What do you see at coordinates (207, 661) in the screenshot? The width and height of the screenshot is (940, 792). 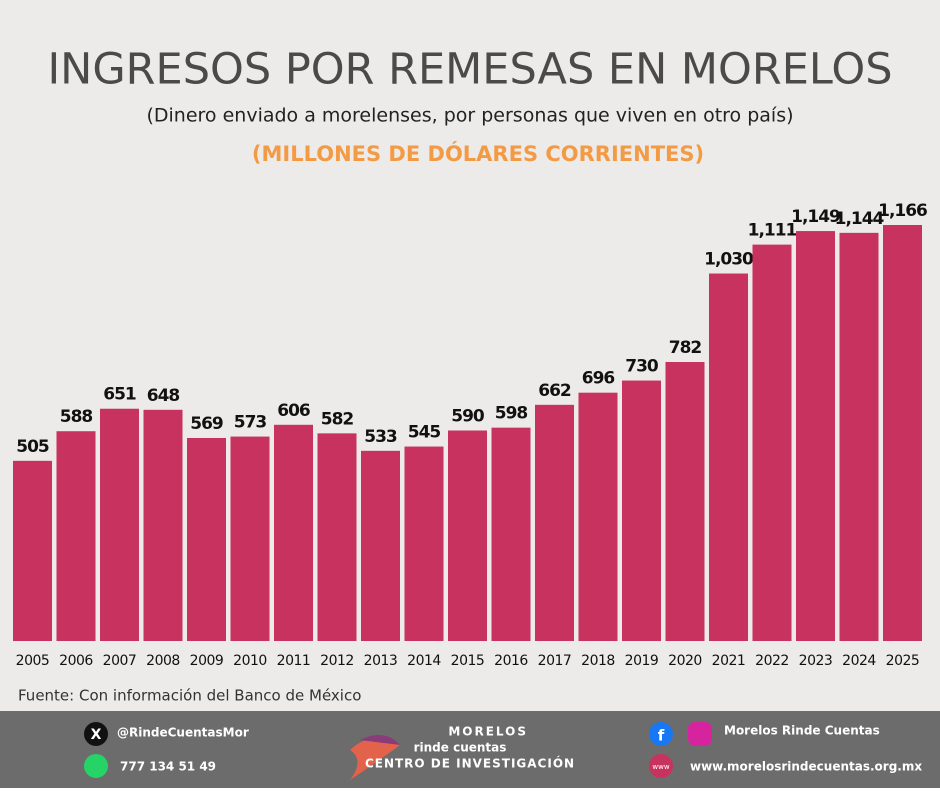 I see `x-tick-label: 2009` at bounding box center [207, 661].